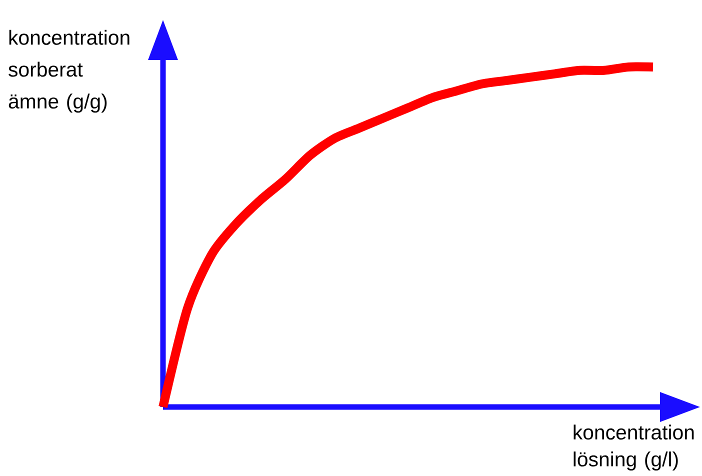 The width and height of the screenshot is (702, 476). I want to click on x-axis-title: koncentration lösning (g/l), so click(634, 447).